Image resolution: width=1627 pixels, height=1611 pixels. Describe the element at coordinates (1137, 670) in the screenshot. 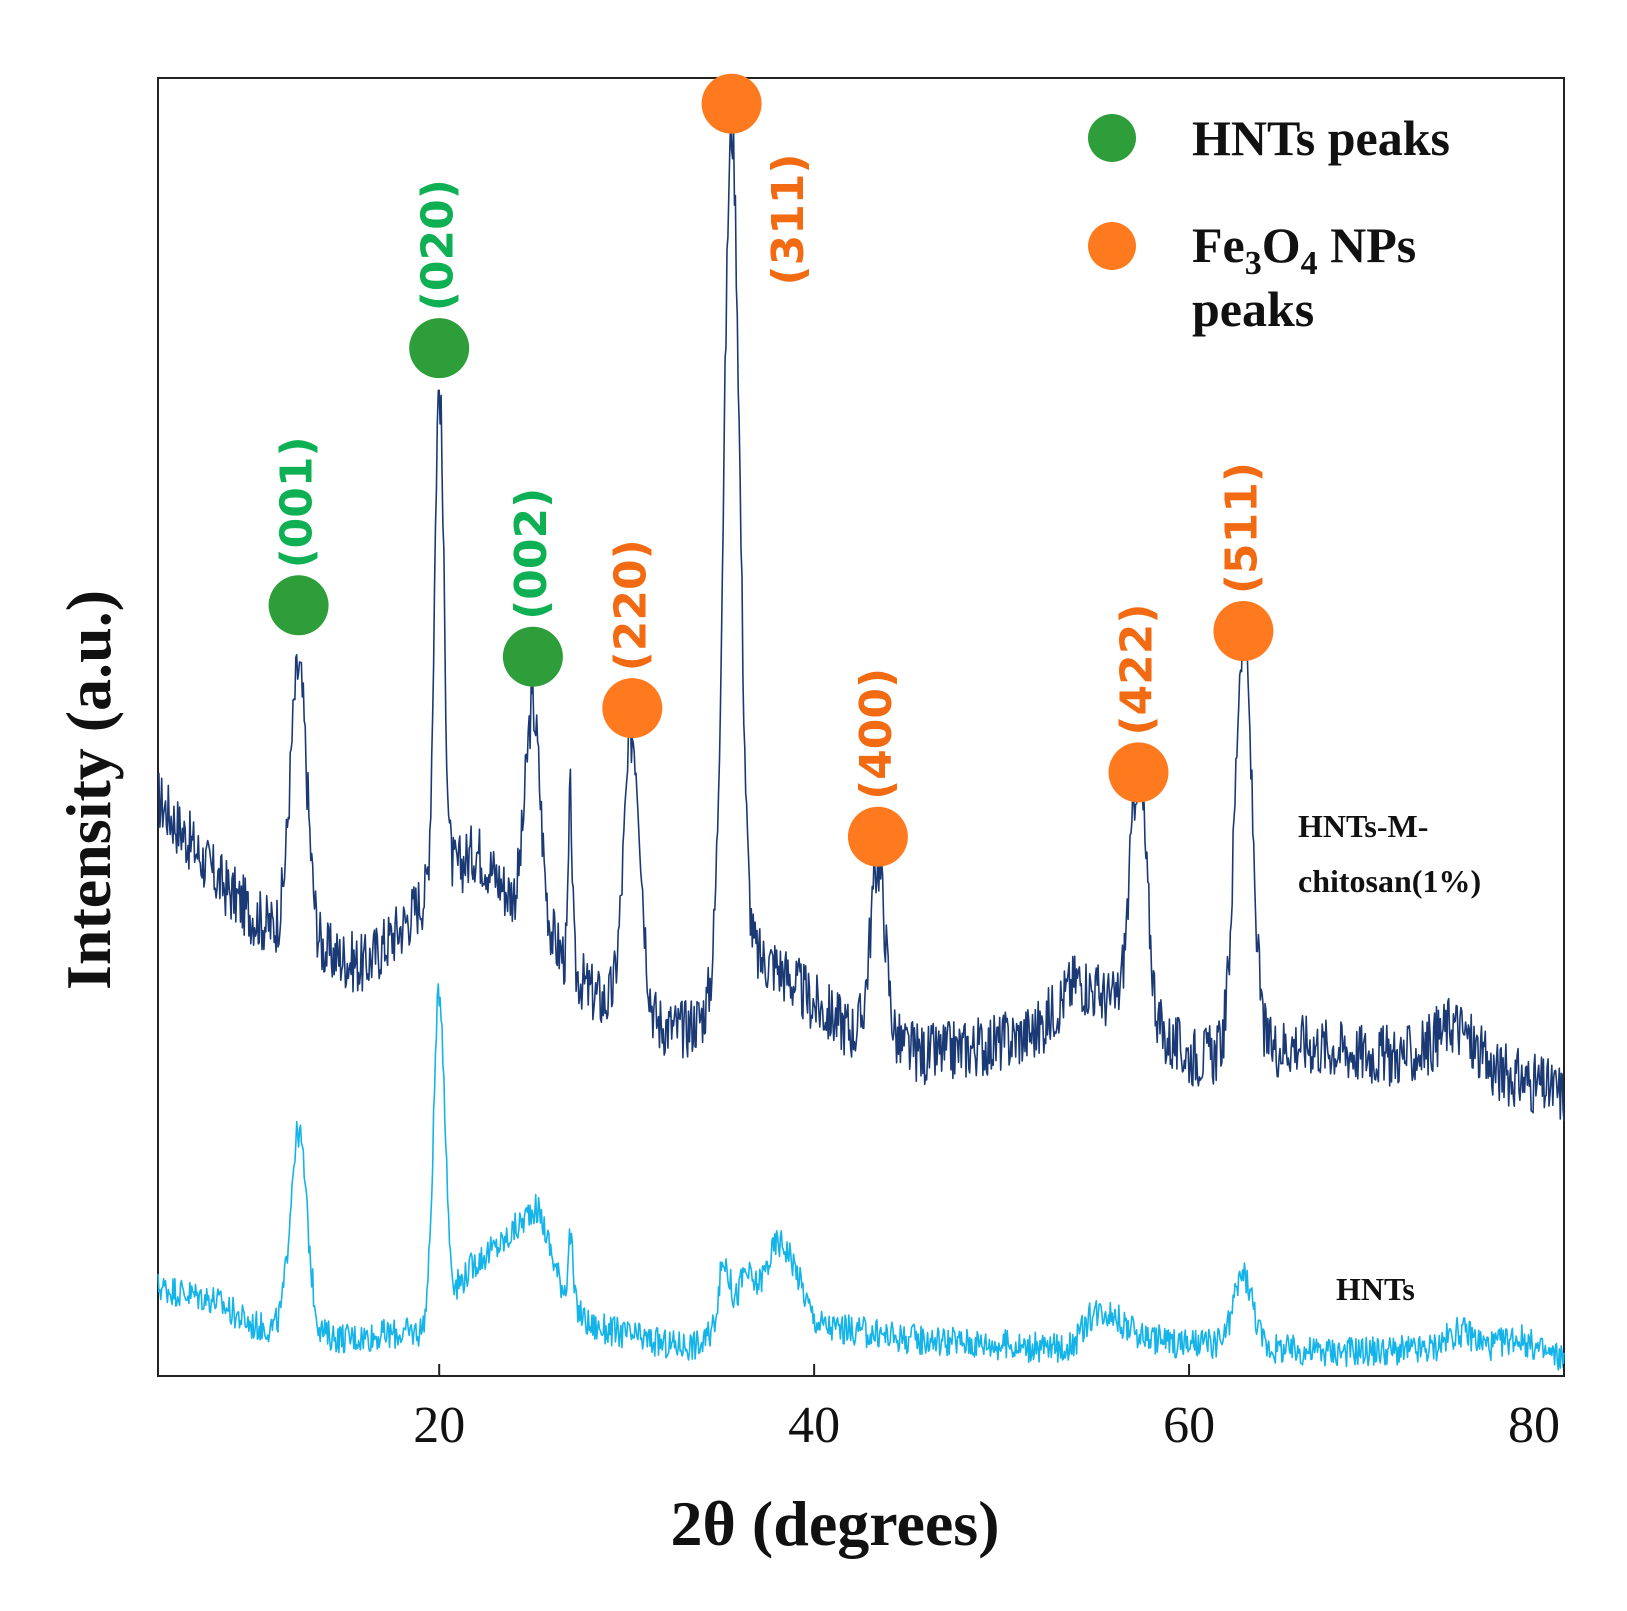

I see `peak-label-422: (422)` at that location.